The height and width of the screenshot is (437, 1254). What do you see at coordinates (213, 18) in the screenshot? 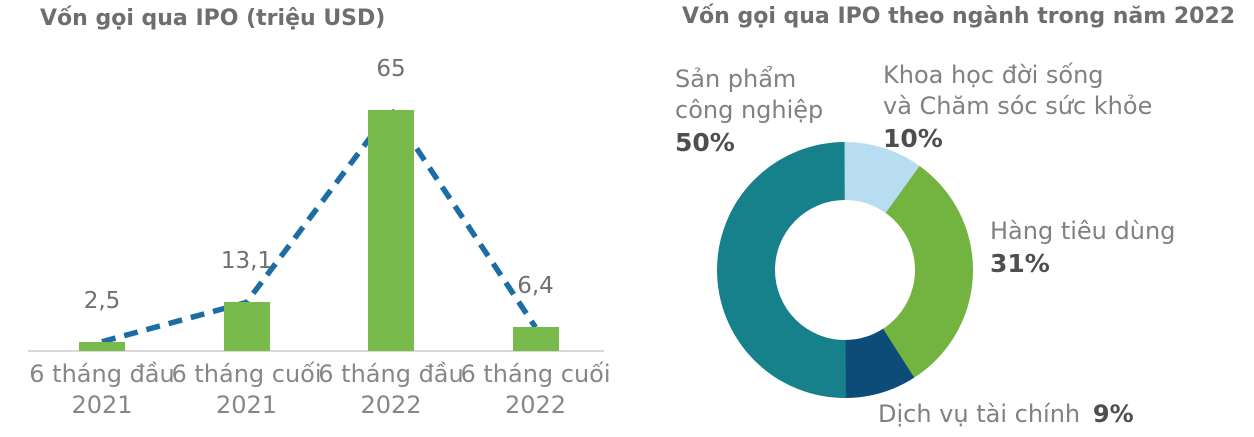
I see `bar-chart-title: Vốn gọi qua IPO (triệu USD)` at bounding box center [213, 18].